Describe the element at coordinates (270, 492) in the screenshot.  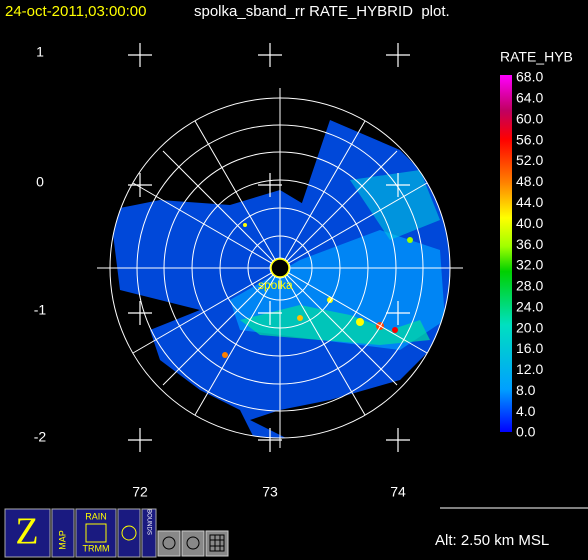
I see `x-axis-label: 73` at that location.